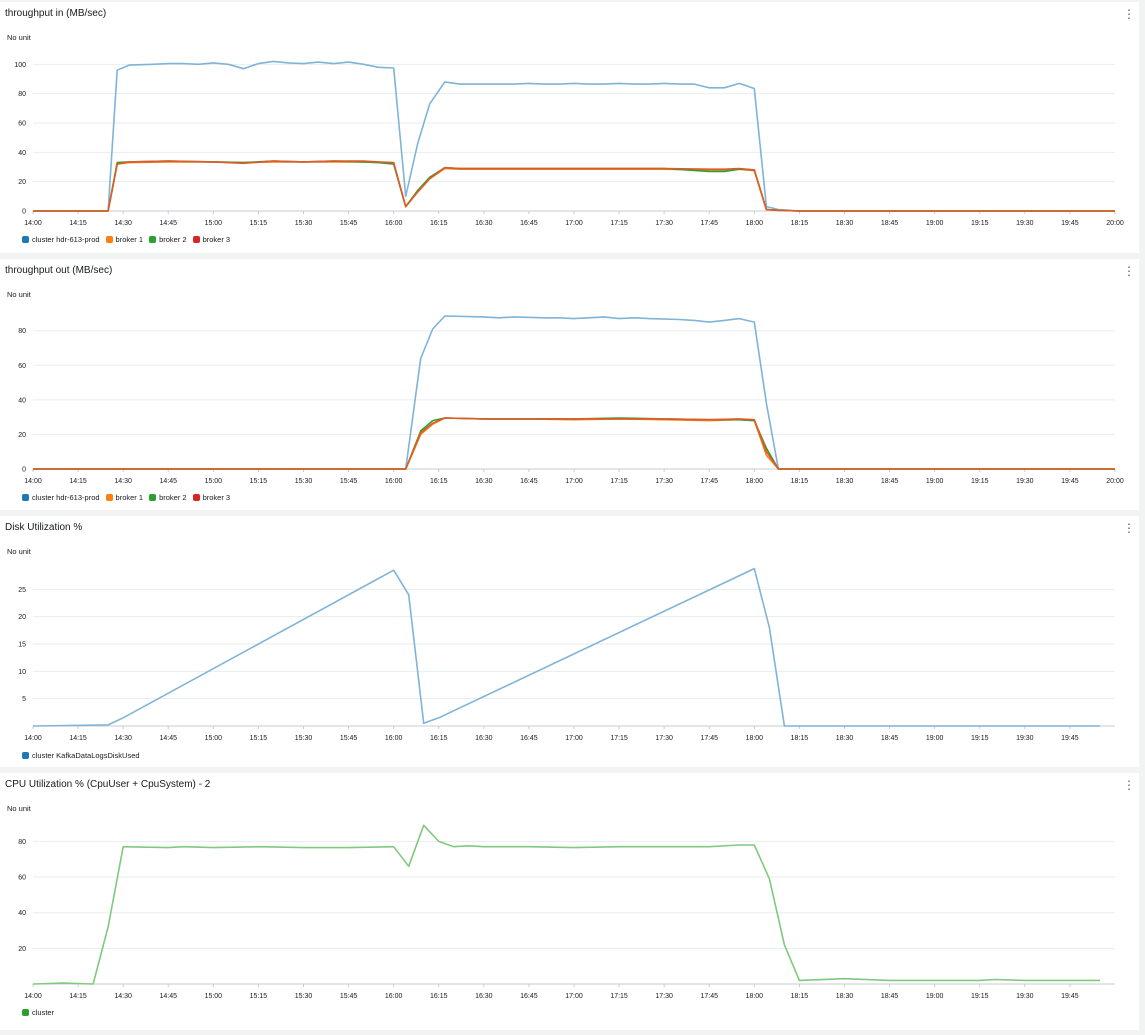 The width and height of the screenshot is (1145, 1035). I want to click on legend: cluster, so click(38, 1012).